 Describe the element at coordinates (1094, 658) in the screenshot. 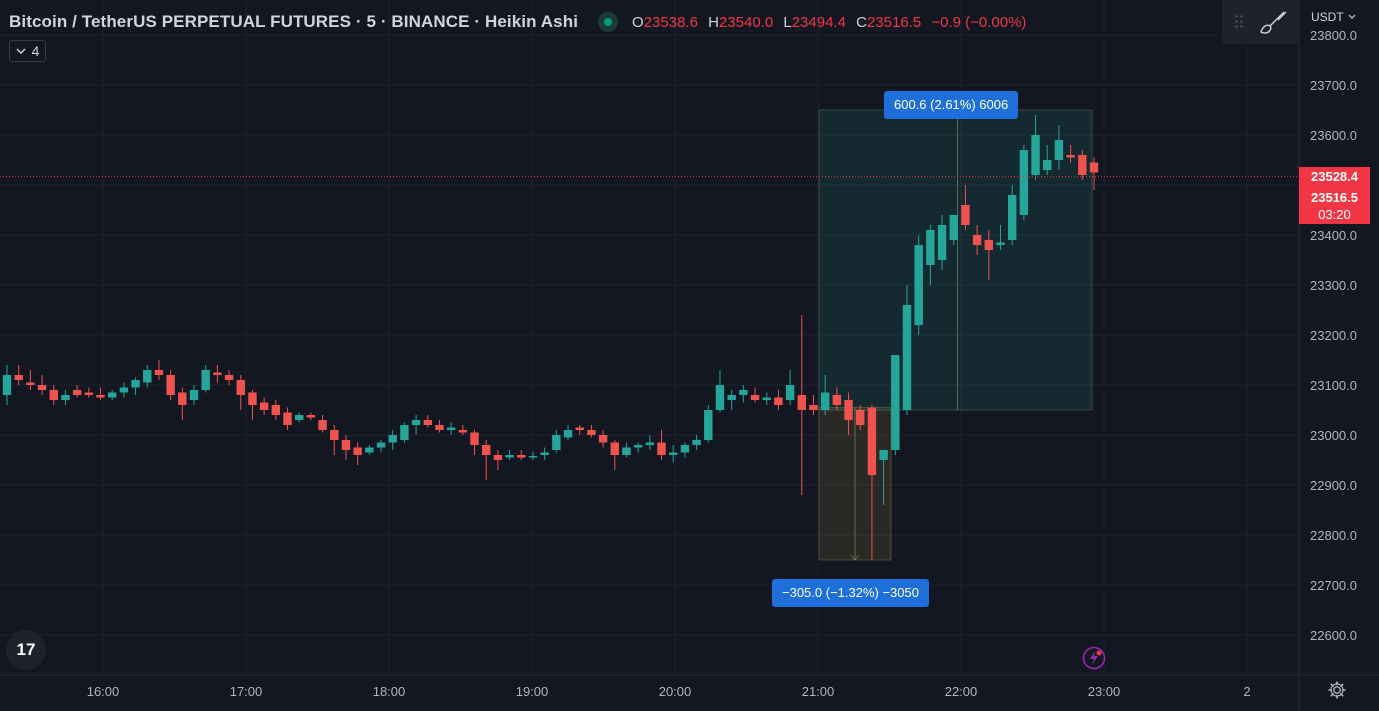

I see `bolt-icon` at that location.